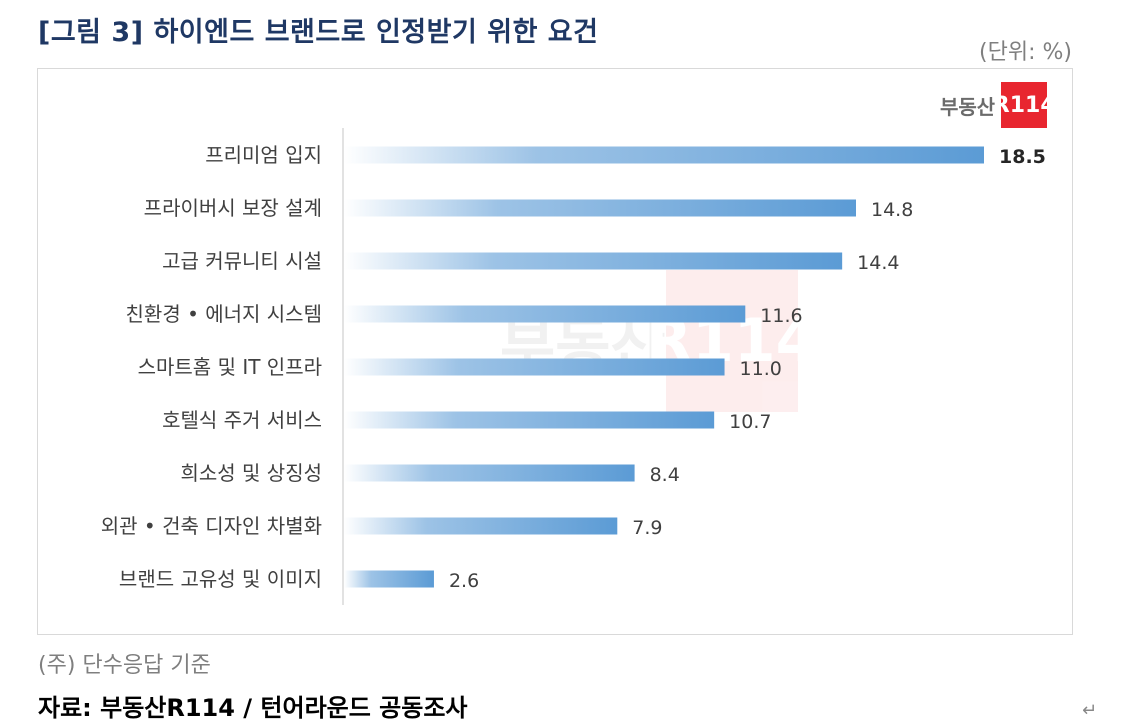 This screenshot has width=1124, height=728. Describe the element at coordinates (1024, 105) in the screenshot. I see `logo-badge: R114` at that location.